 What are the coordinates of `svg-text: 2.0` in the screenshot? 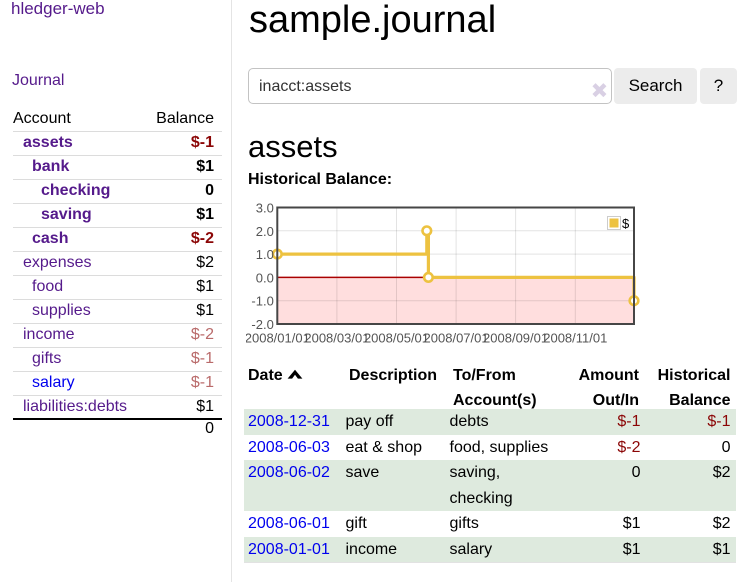 It's located at (265, 231).